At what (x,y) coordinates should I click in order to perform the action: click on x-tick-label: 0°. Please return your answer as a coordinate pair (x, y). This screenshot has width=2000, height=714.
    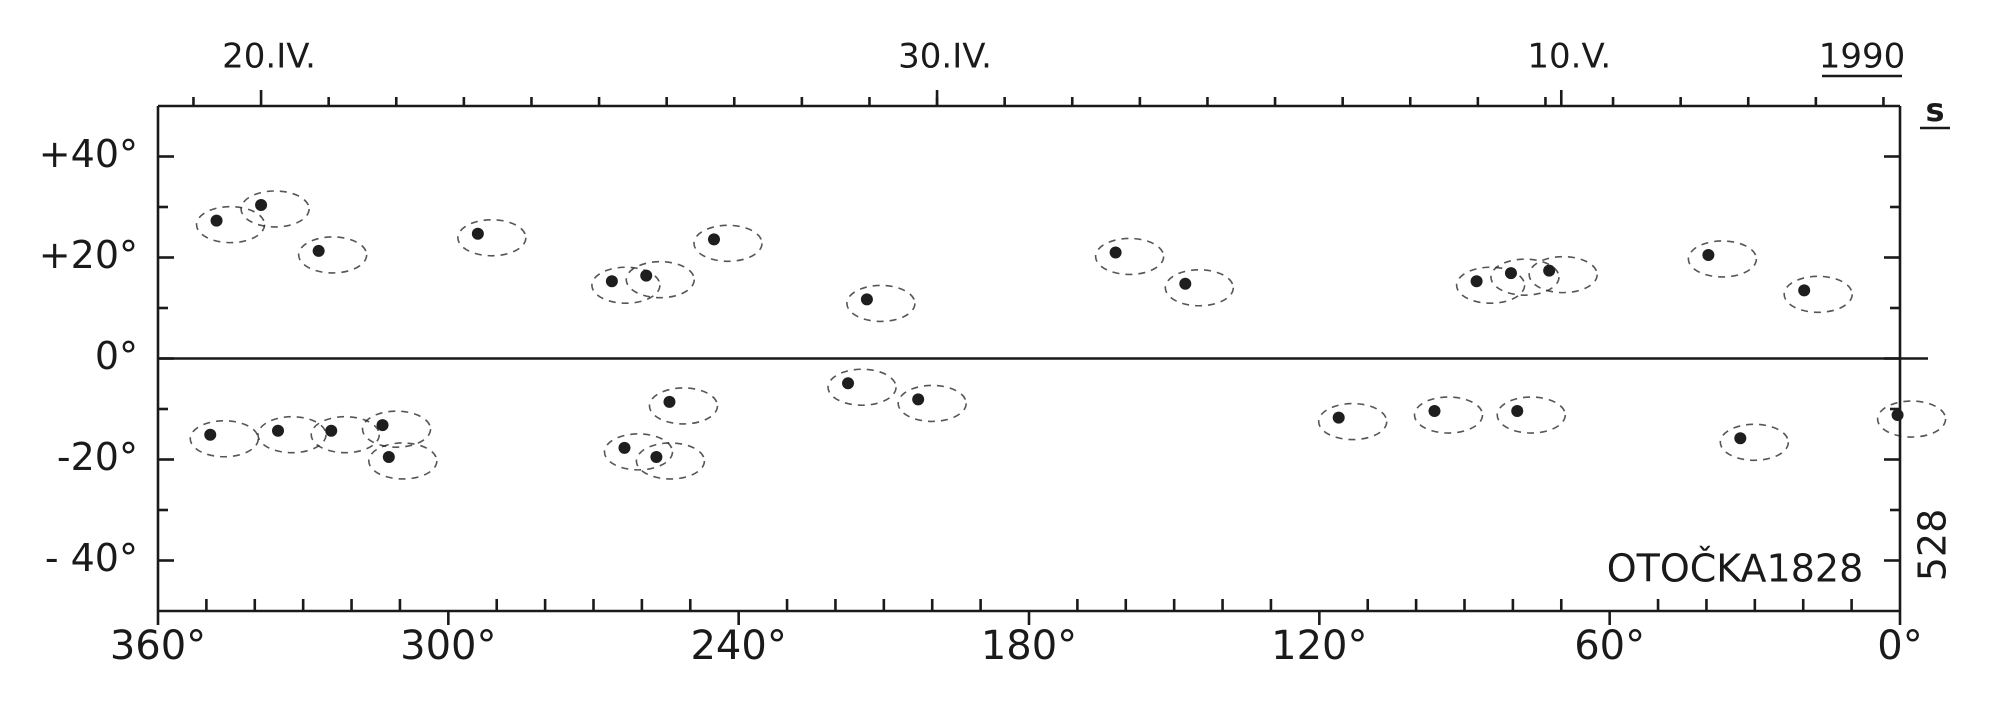
    Looking at the image, I should click on (1899, 646).